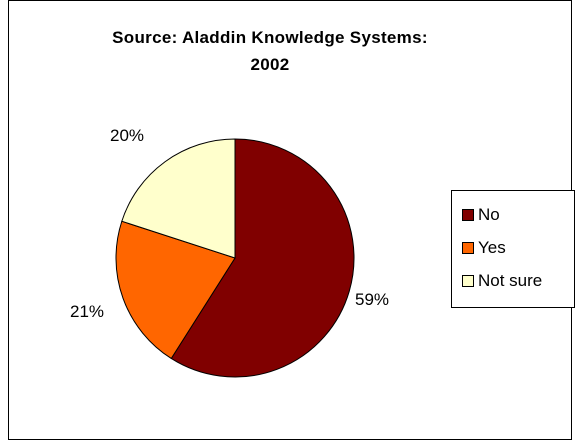 The image size is (584, 447). What do you see at coordinates (270, 37) in the screenshot?
I see `chart-title-line-1: Source: Aladdin Knowledge Systems:` at bounding box center [270, 37].